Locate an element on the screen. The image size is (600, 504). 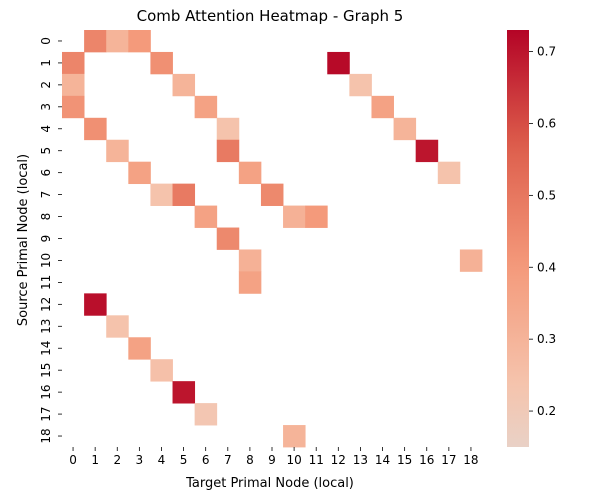
colorbar-tick-label: 0.2 is located at coordinates (546, 411).